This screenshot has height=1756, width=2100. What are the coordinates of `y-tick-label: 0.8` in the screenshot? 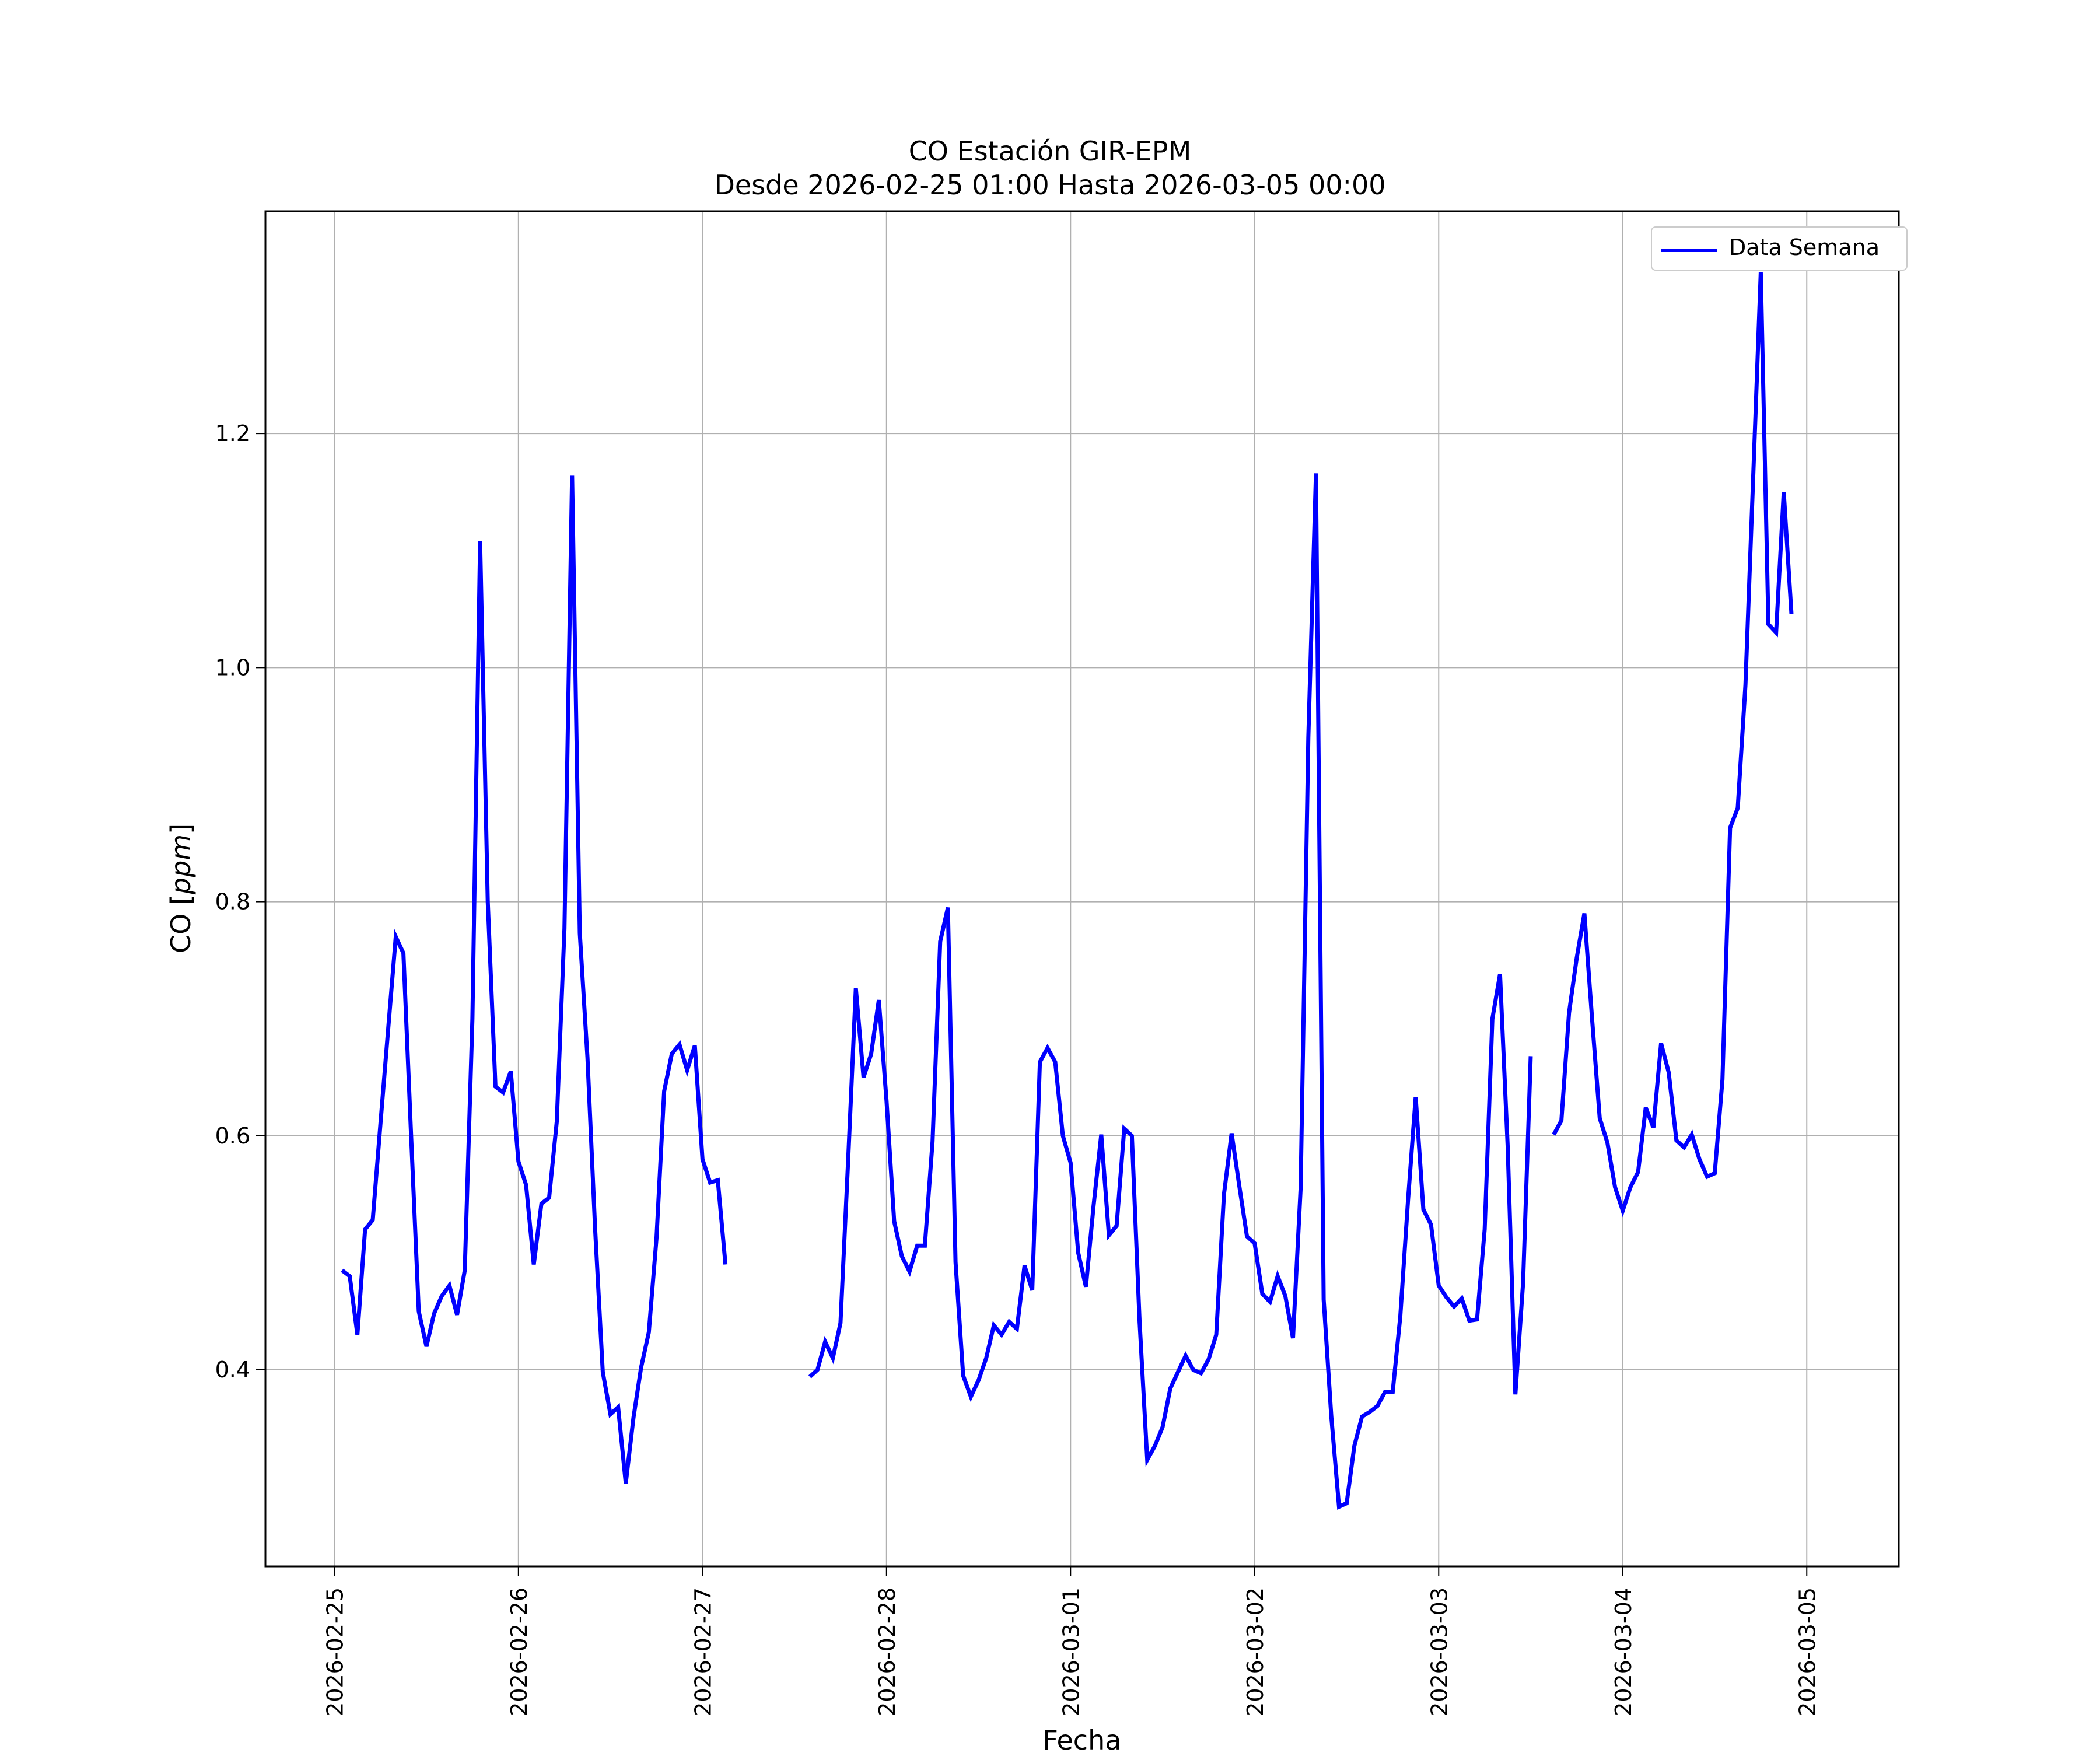 It's located at (232, 902).